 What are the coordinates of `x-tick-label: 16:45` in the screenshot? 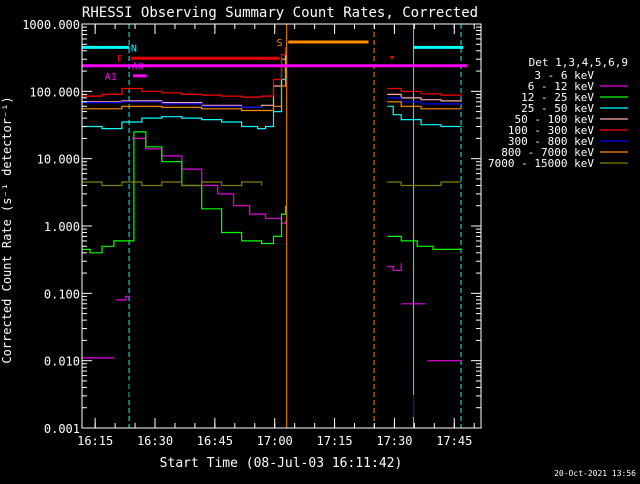 It's located at (215, 441).